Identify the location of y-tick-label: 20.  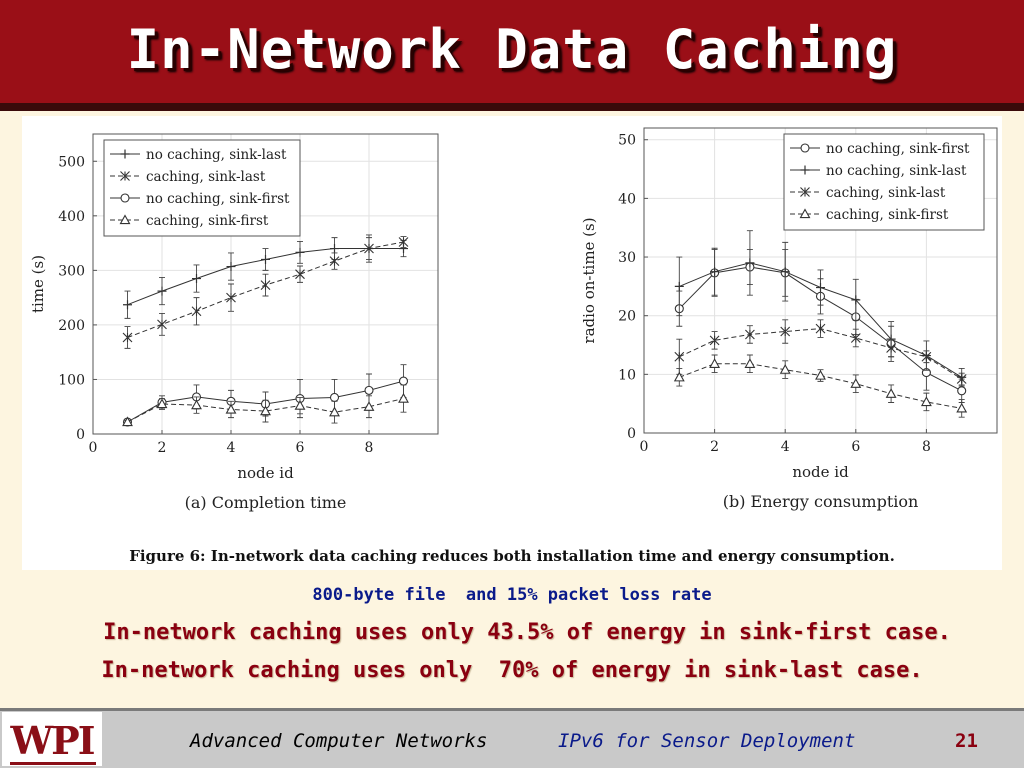
(627, 317).